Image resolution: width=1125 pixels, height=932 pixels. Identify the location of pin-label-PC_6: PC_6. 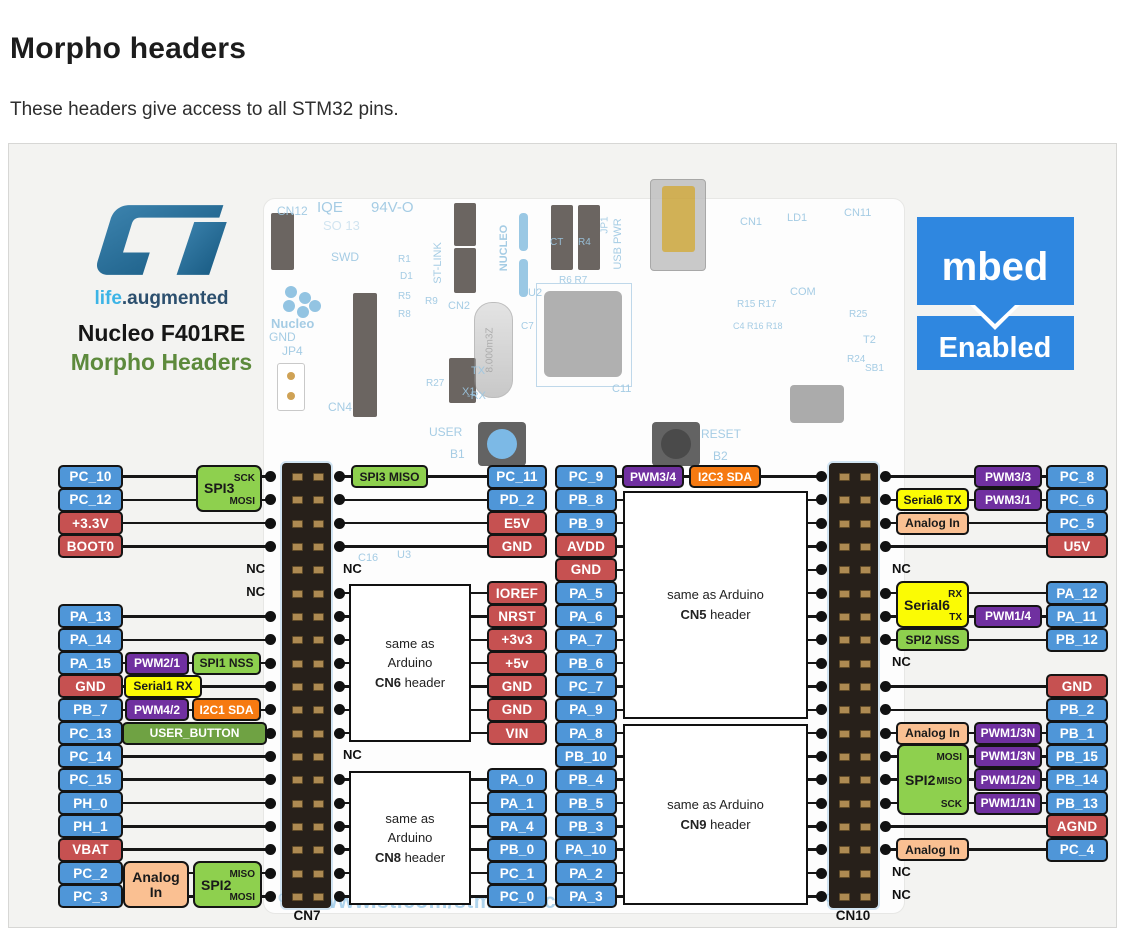
(1077, 499).